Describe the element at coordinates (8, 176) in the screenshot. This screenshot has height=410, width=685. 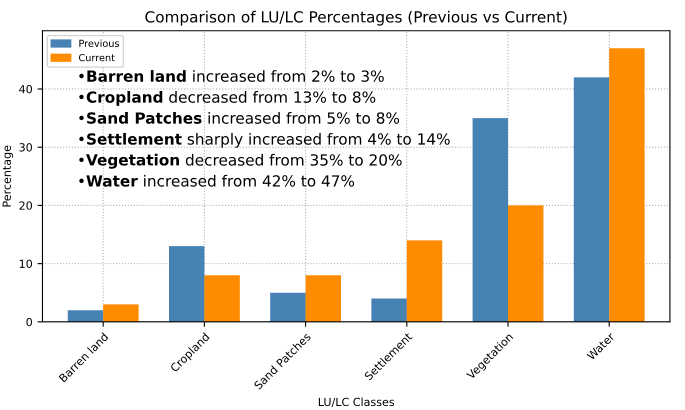
I see `y-axis-title: Percentage` at that location.